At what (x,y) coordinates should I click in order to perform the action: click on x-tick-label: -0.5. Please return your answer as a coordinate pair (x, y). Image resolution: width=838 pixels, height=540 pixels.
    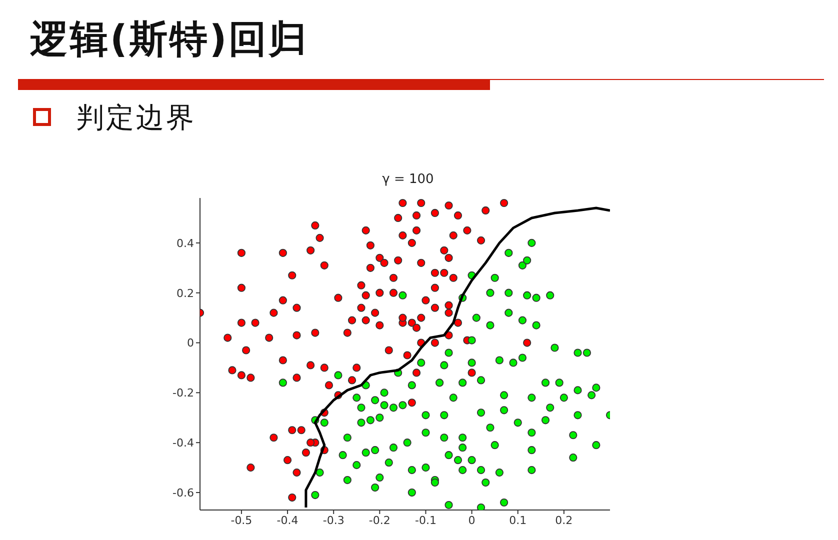
    Looking at the image, I should click on (241, 520).